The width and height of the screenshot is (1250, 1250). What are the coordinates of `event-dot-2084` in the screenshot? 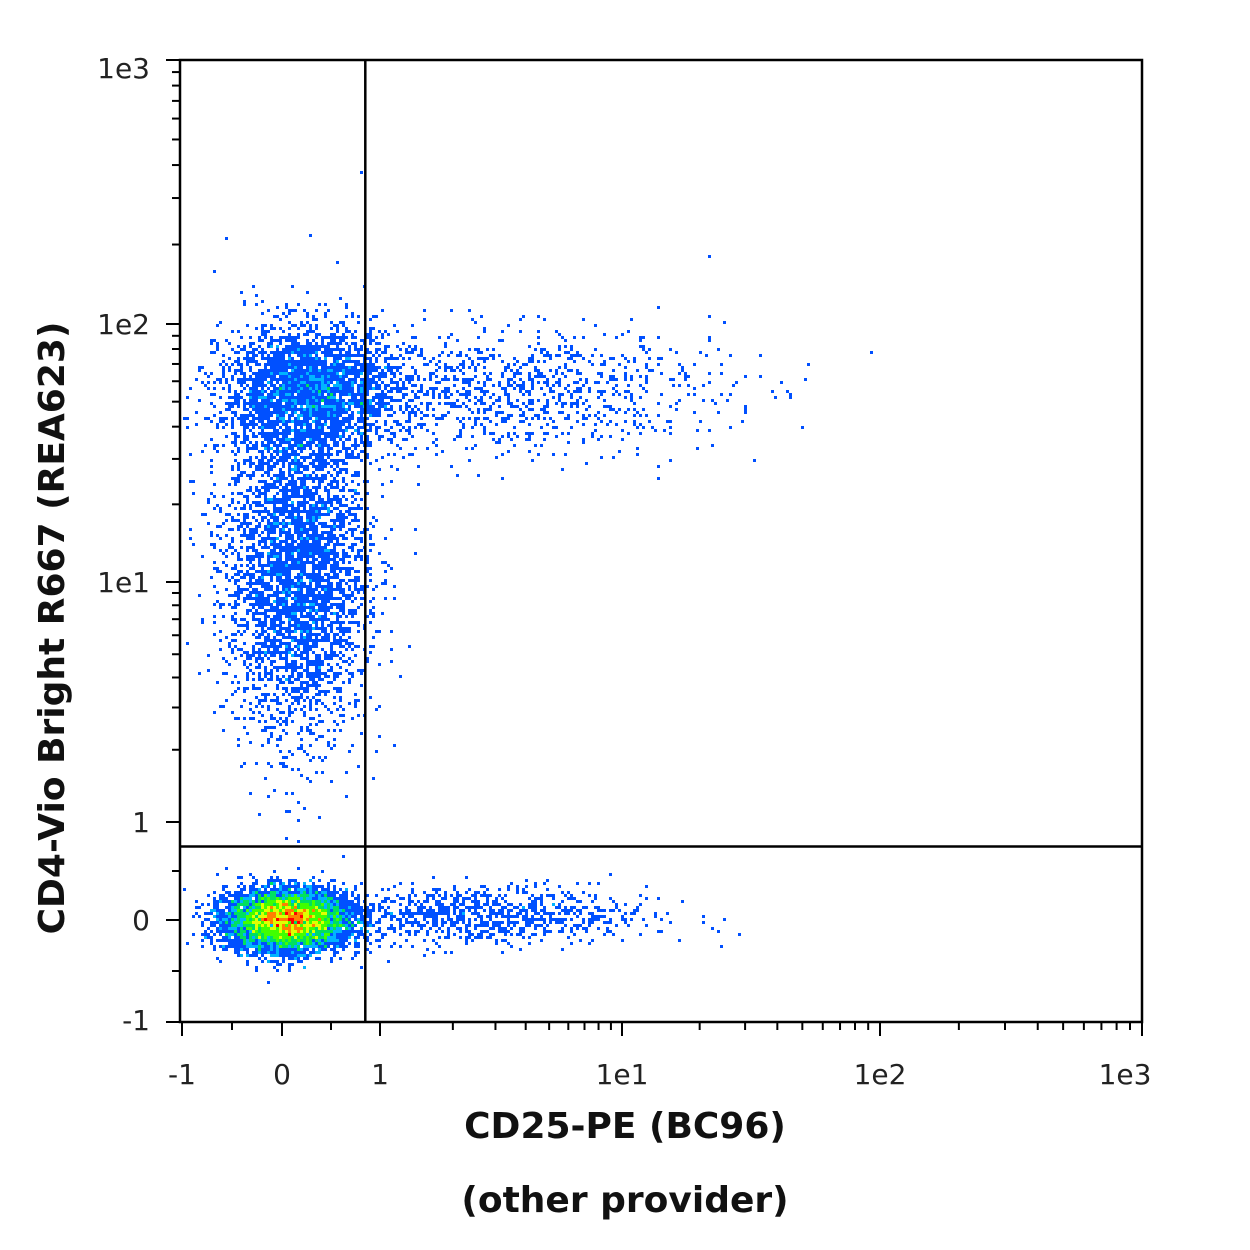 It's located at (265, 730).